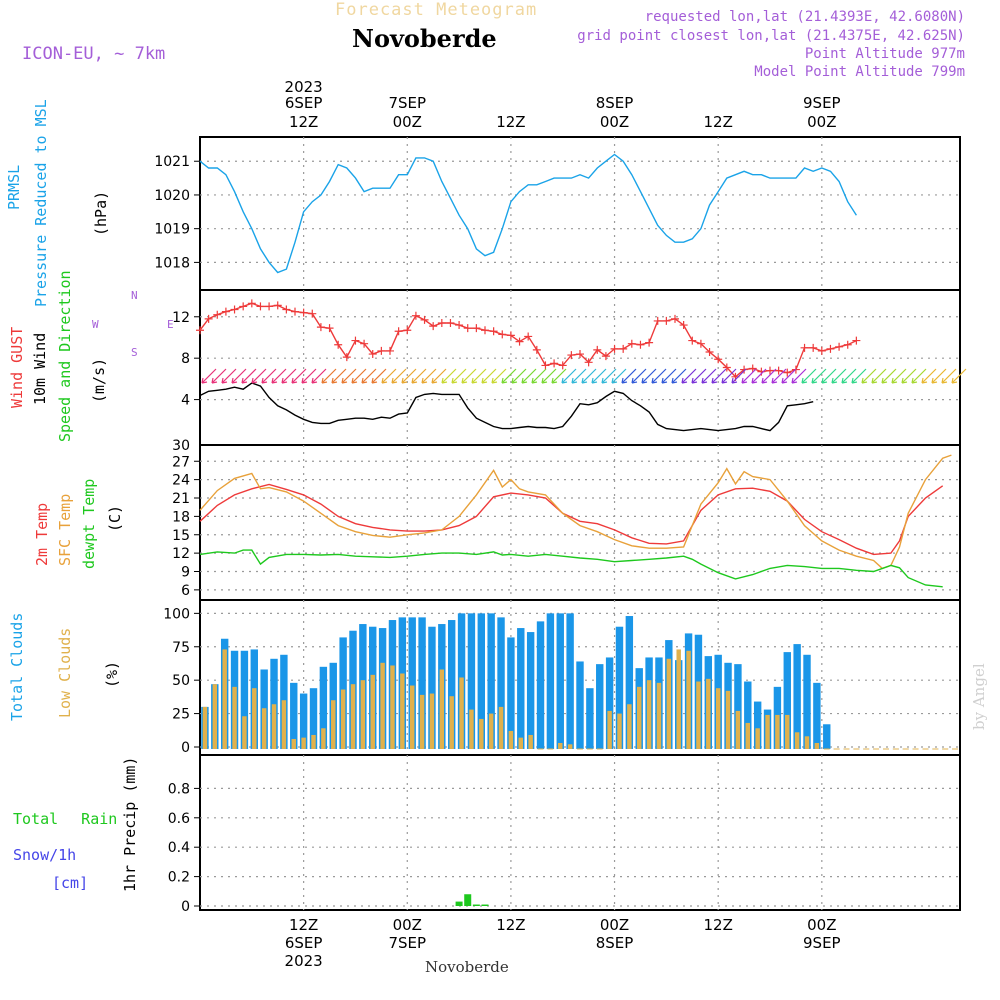  What do you see at coordinates (181, 318) in the screenshot?
I see `y-tick-label: 12` at bounding box center [181, 318].